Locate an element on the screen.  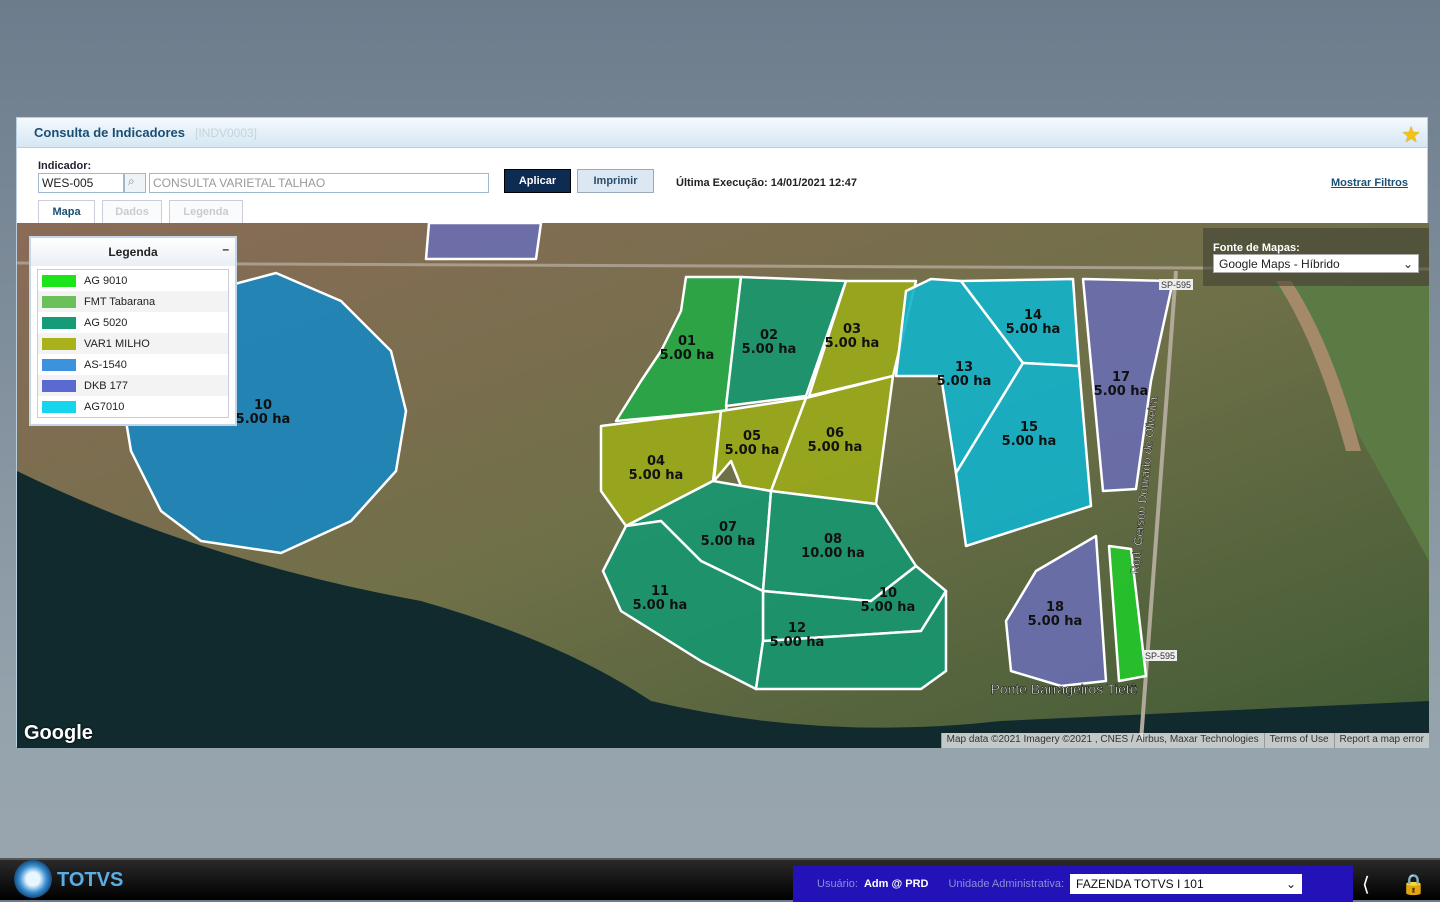
legend-item-label: AG 5020 is located at coordinates (106, 322).